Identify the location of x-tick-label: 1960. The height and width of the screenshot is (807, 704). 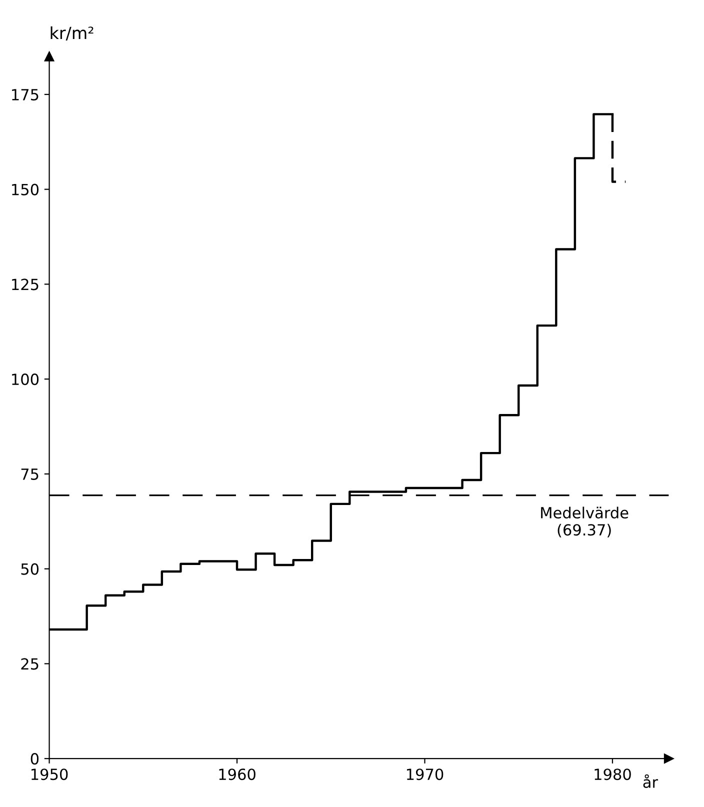
(237, 774).